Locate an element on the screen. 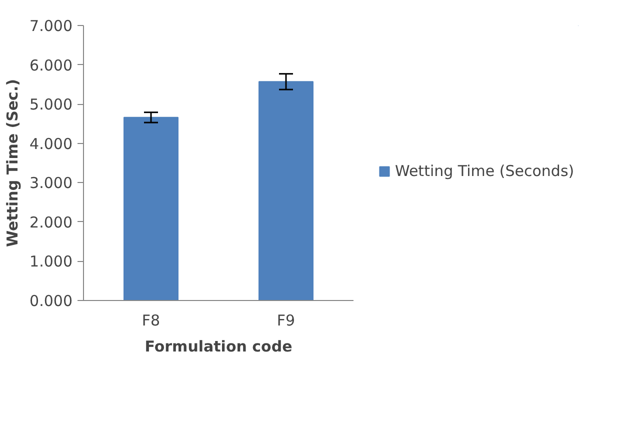 Image resolution: width=637 pixels, height=432 pixels. legend-label: Wetting Time (Seconds) is located at coordinates (484, 171).